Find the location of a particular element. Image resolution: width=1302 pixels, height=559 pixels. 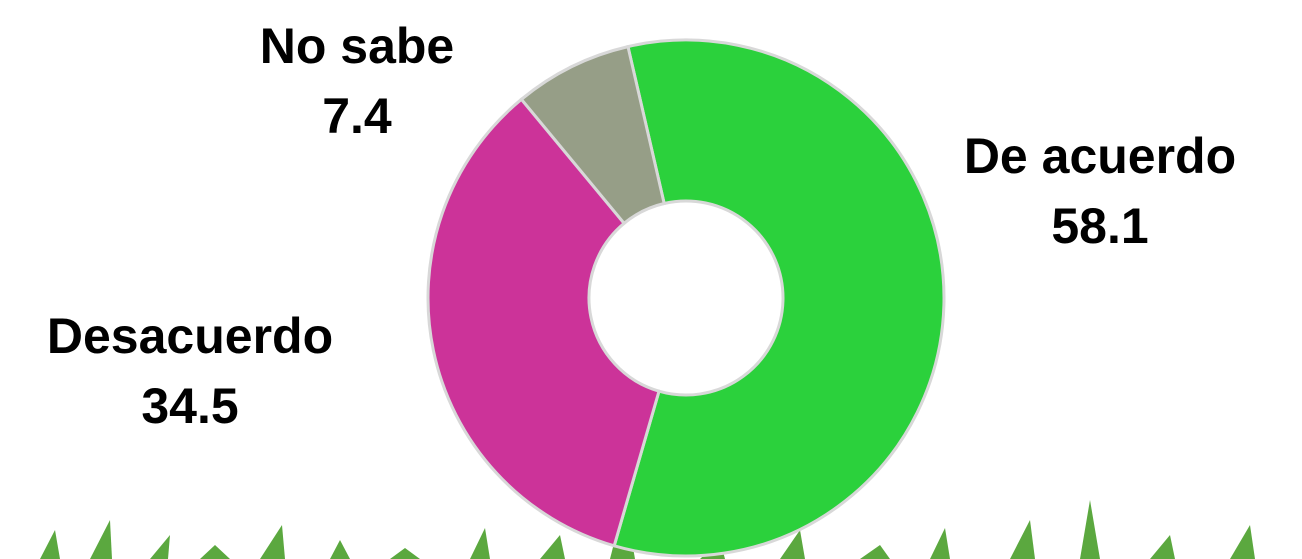

slice-value: 34.5 is located at coordinates (189, 406).